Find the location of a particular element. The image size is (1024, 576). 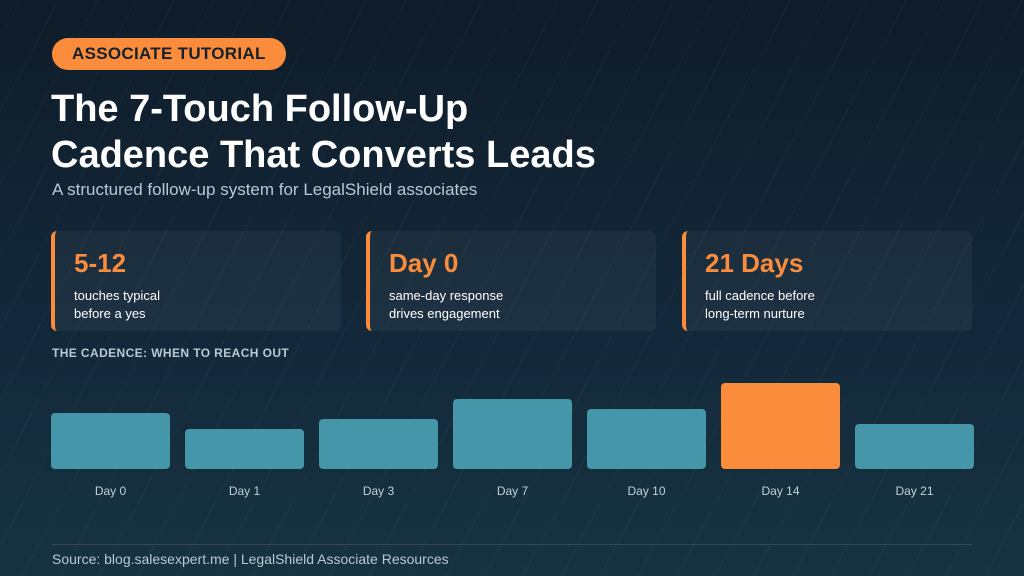

tutorial-badge: ASSOCIATE TUTORIAL is located at coordinates (169, 54).